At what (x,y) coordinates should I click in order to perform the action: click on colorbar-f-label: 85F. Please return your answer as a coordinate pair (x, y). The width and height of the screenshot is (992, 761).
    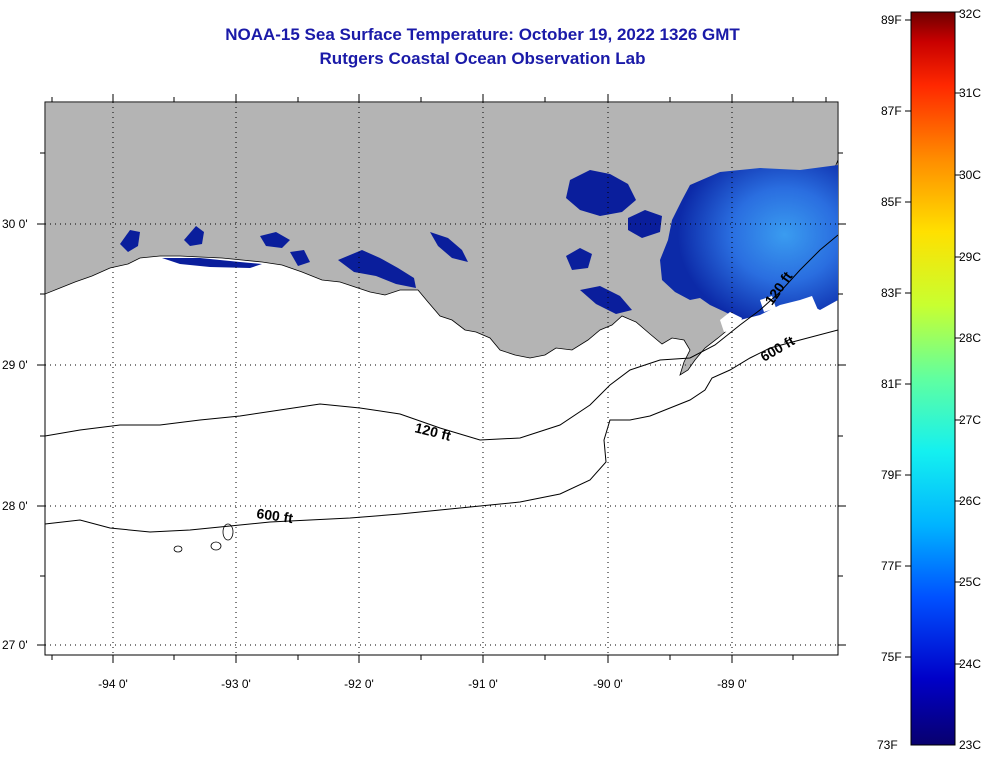
    Looking at the image, I should click on (891, 202).